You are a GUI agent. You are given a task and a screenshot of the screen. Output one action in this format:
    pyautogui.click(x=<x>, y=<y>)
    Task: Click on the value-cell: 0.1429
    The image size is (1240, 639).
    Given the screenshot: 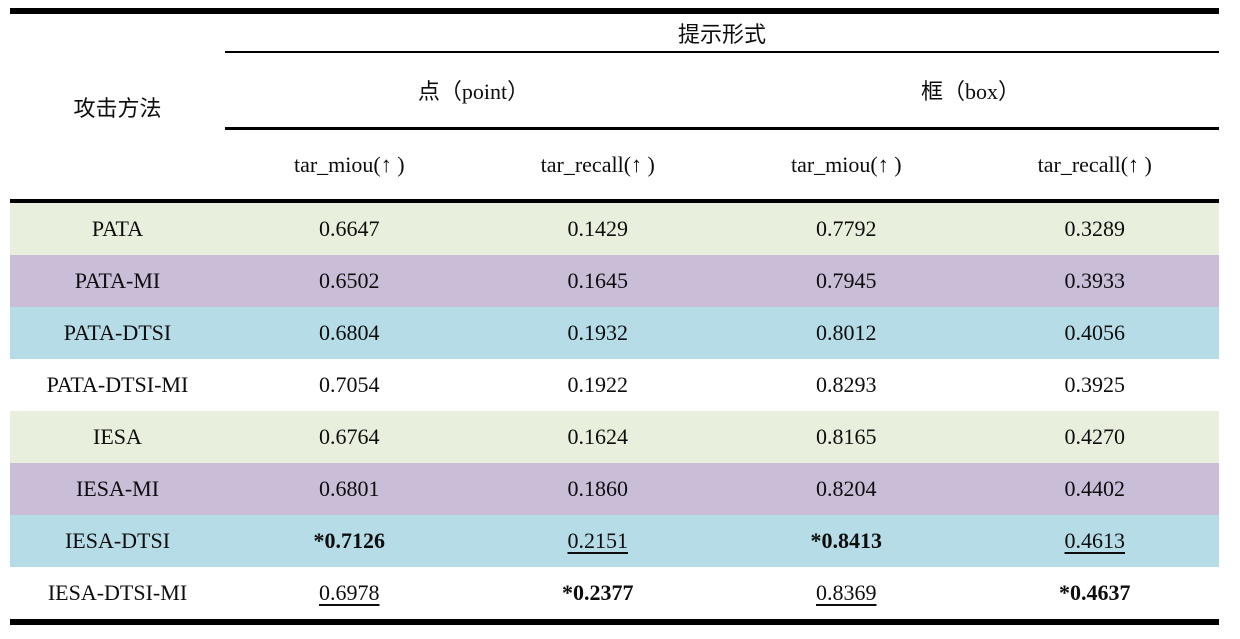 What is the action you would take?
    pyautogui.click(x=598, y=228)
    